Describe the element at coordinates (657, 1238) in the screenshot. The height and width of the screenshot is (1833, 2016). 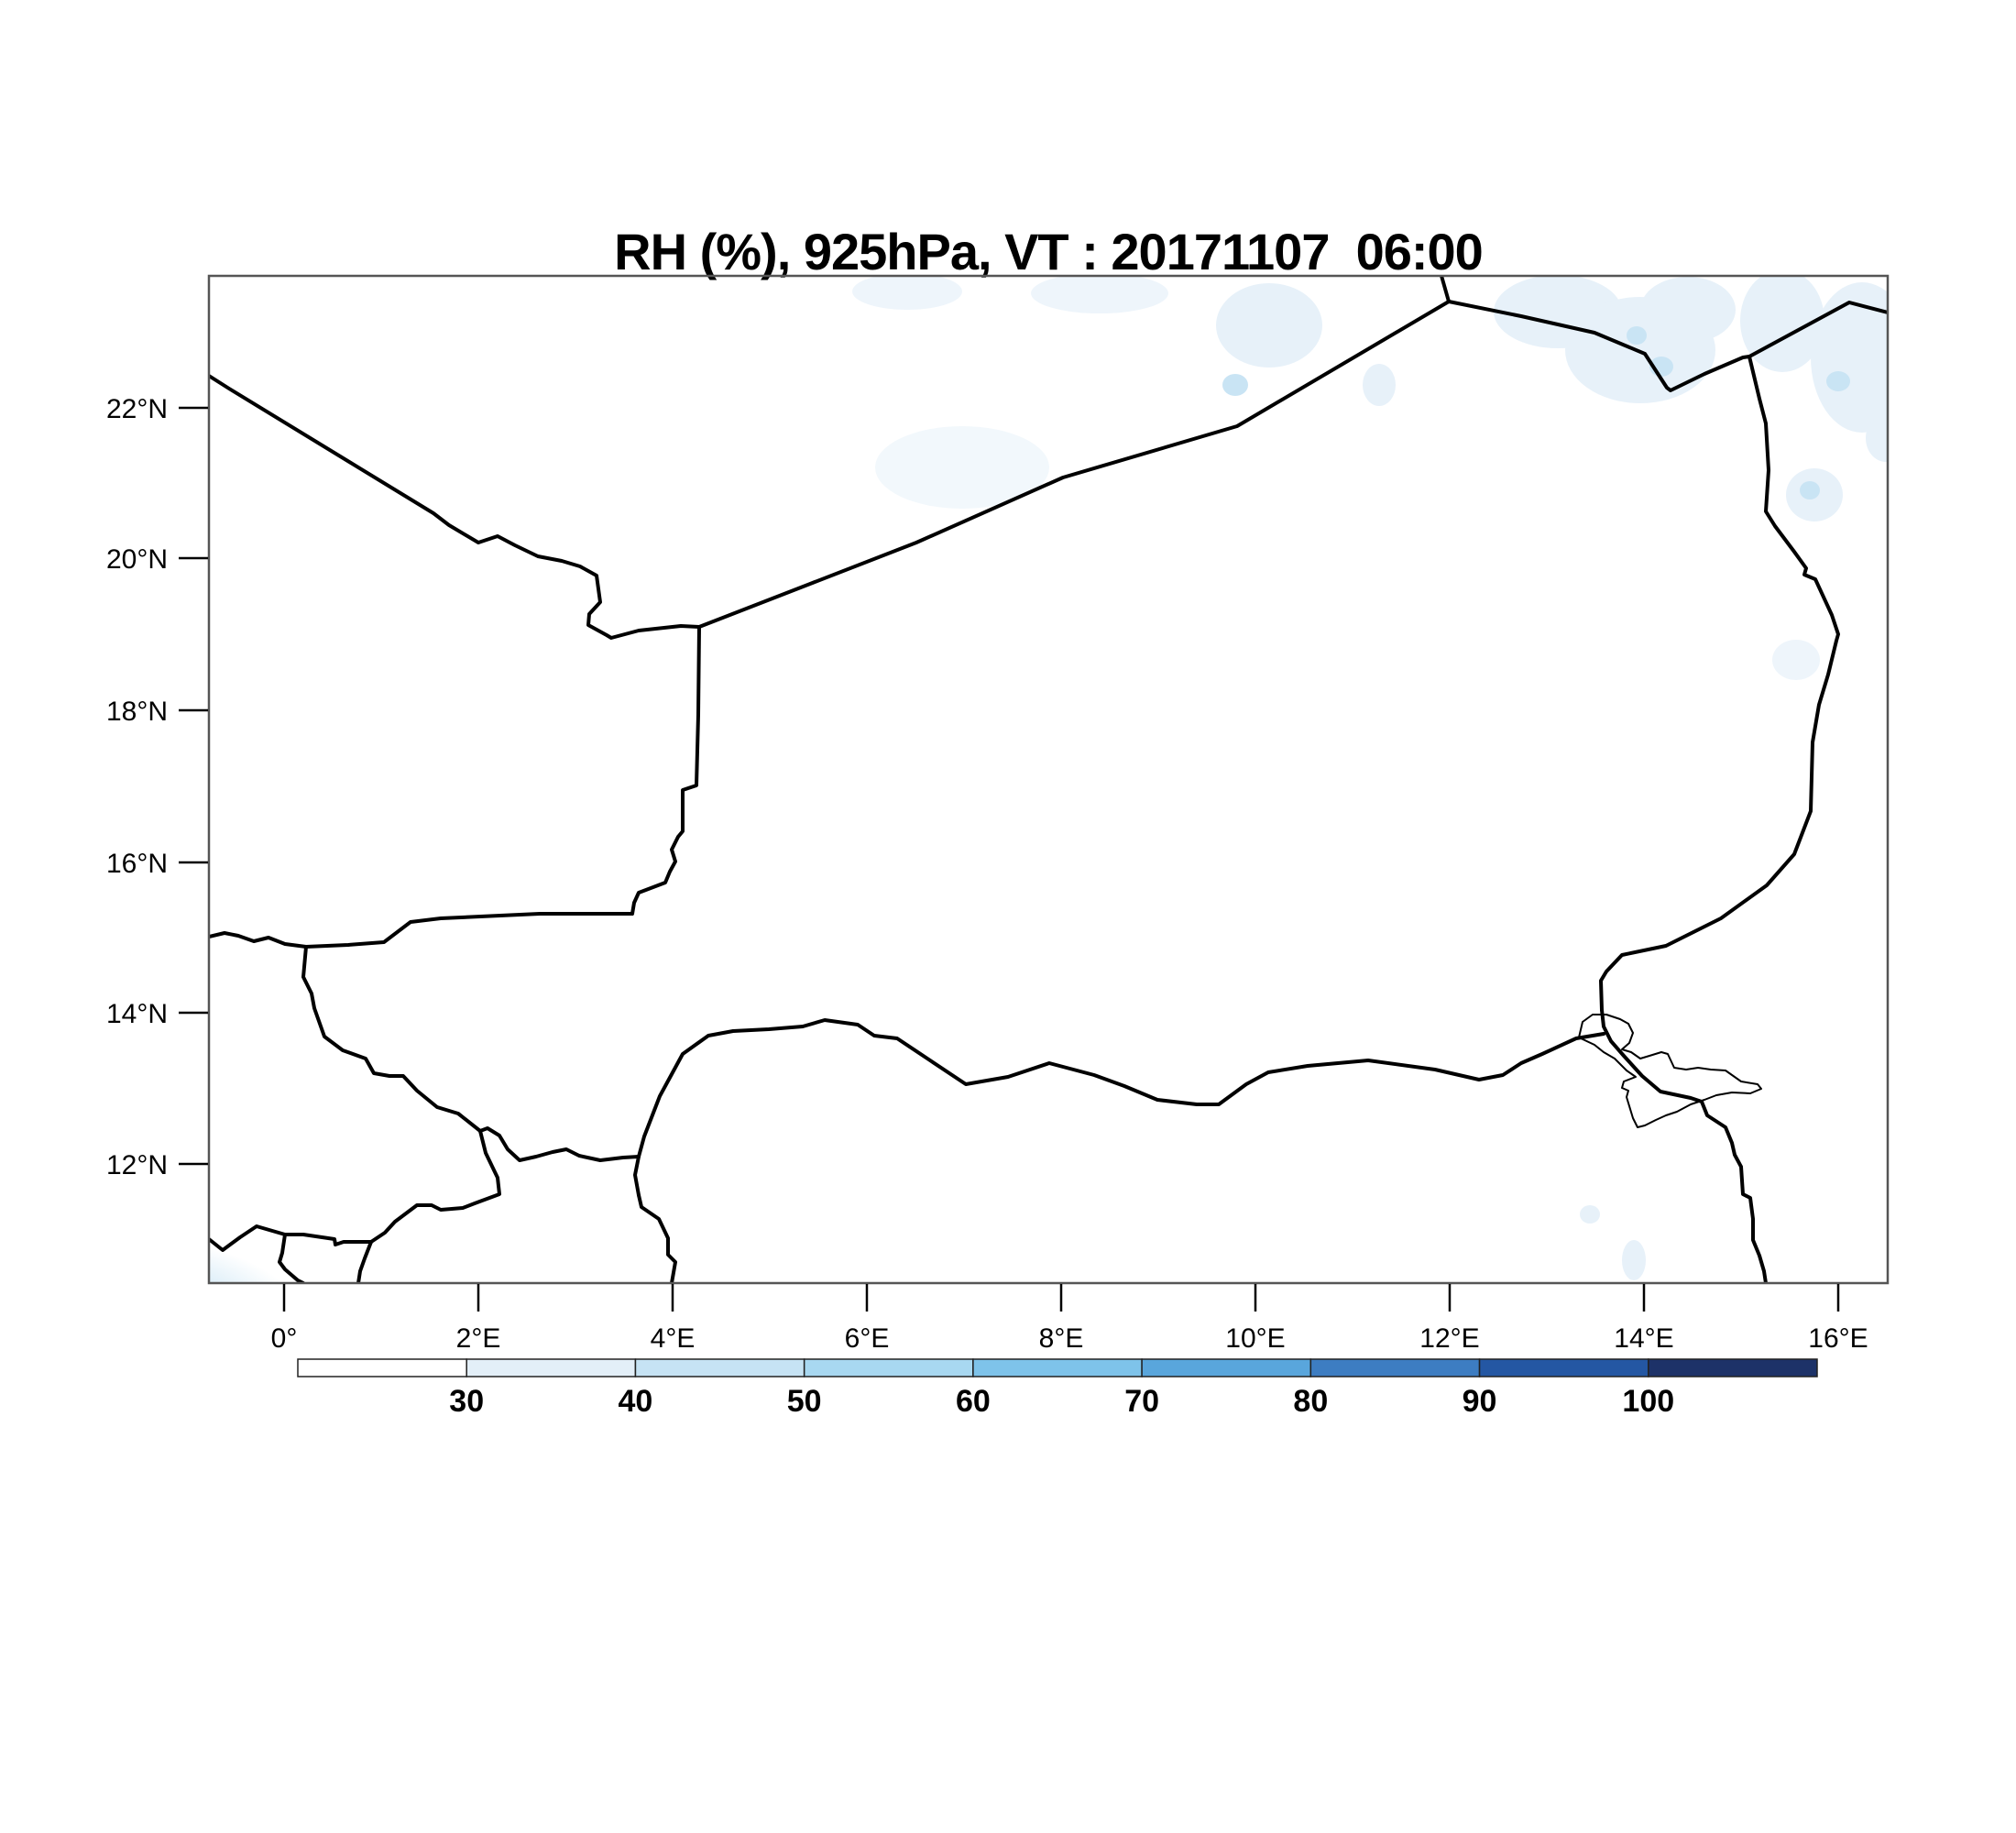
I see `benin-nigeria-border` at that location.